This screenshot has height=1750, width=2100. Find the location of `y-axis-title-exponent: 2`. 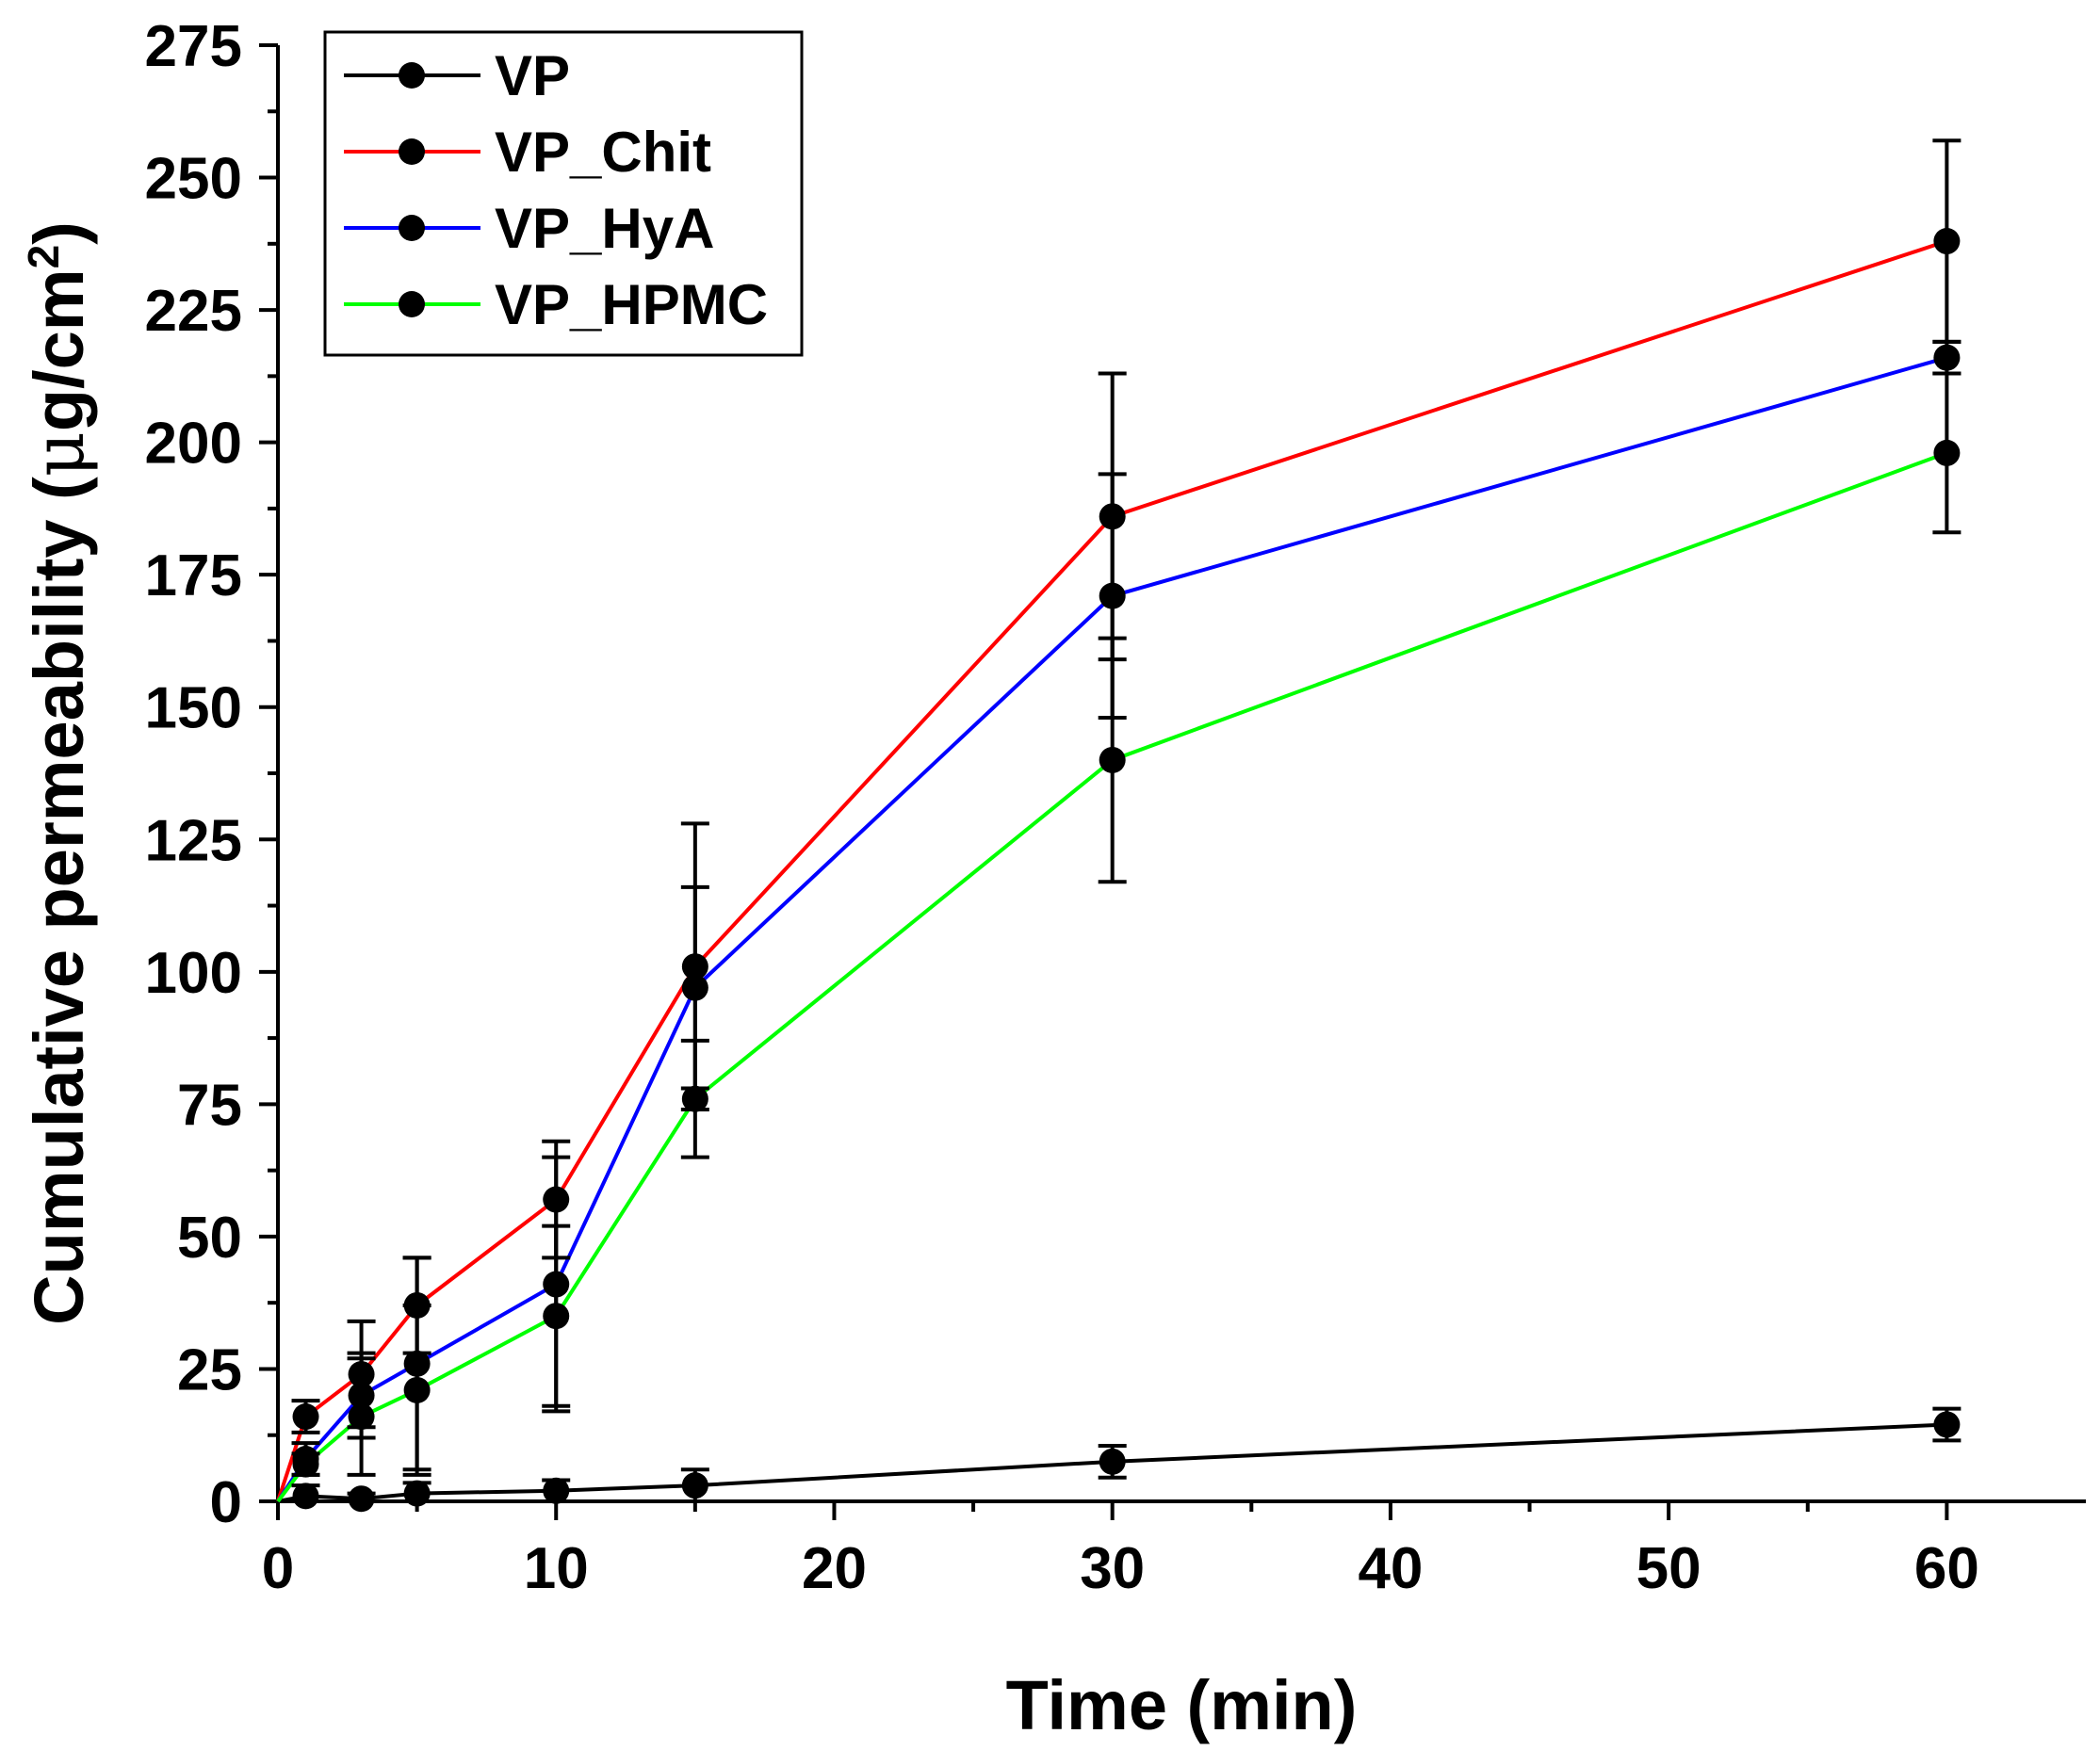

y-axis-title-exponent: 2 is located at coordinates (43, 257).